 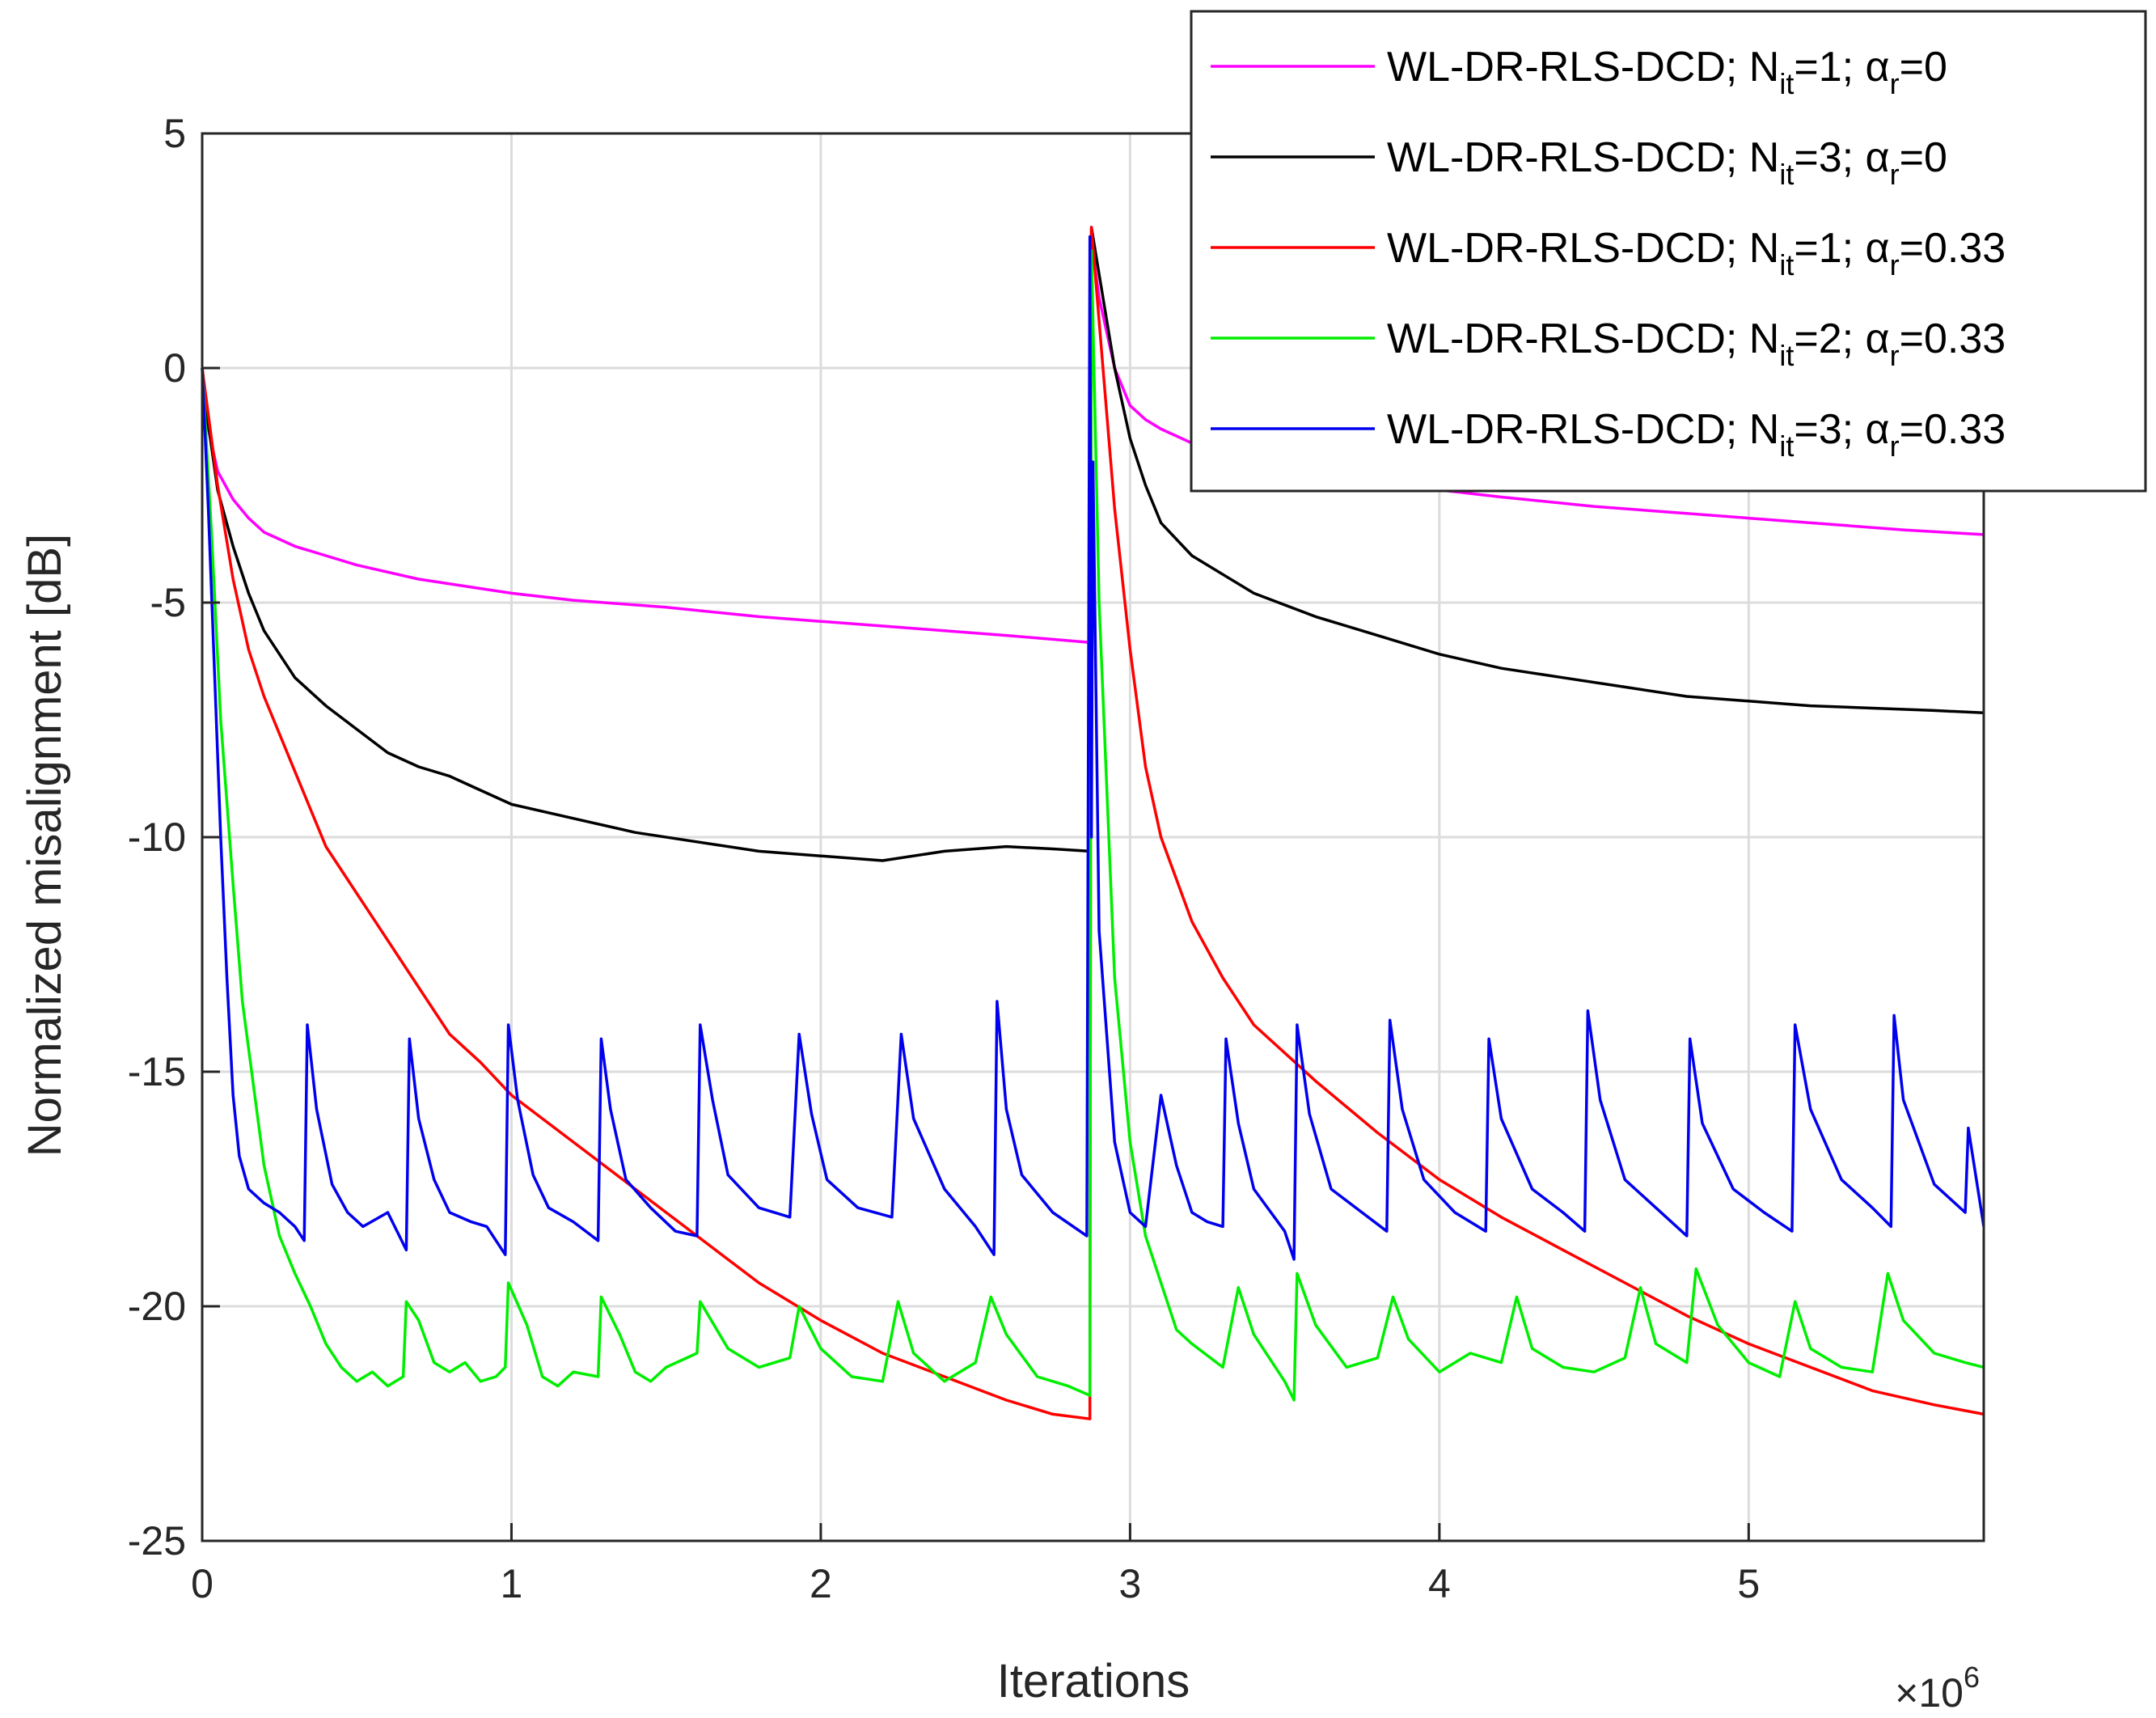 I want to click on y-tick-label-5: -20, so click(x=157, y=1306).